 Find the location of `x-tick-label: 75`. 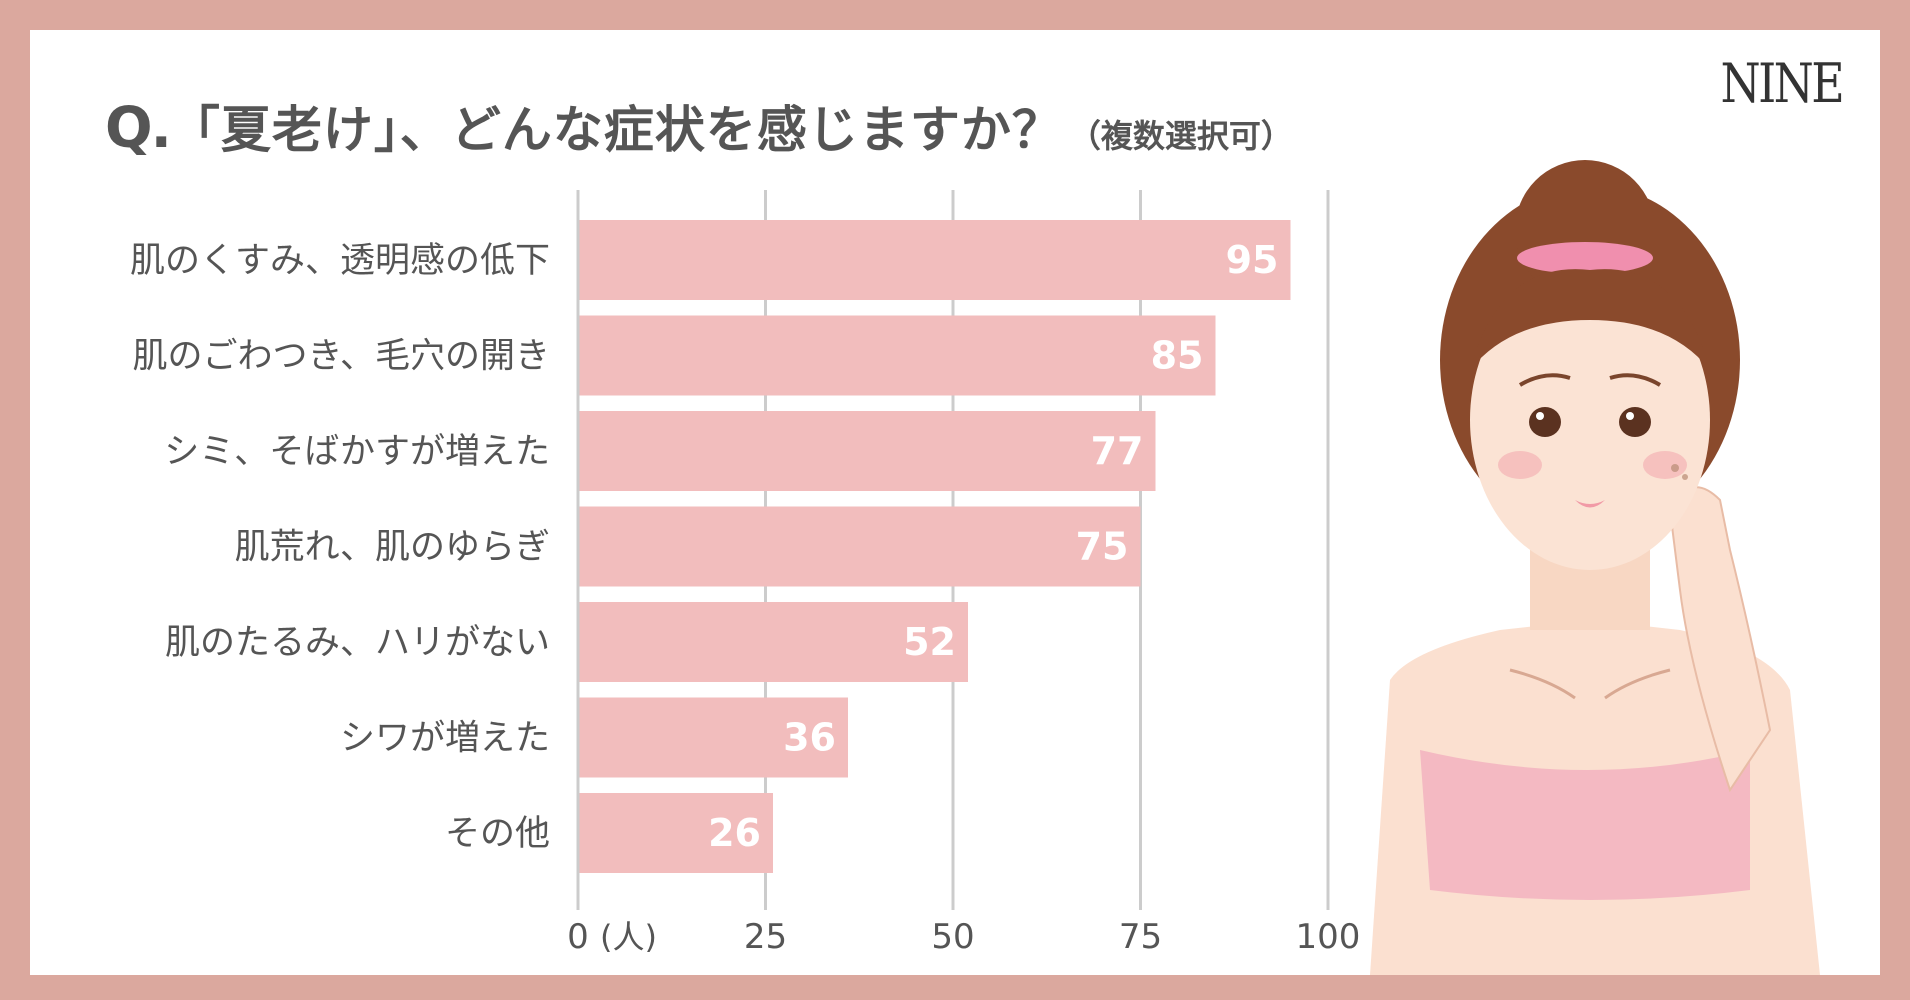

x-tick-label: 75 is located at coordinates (1140, 937).